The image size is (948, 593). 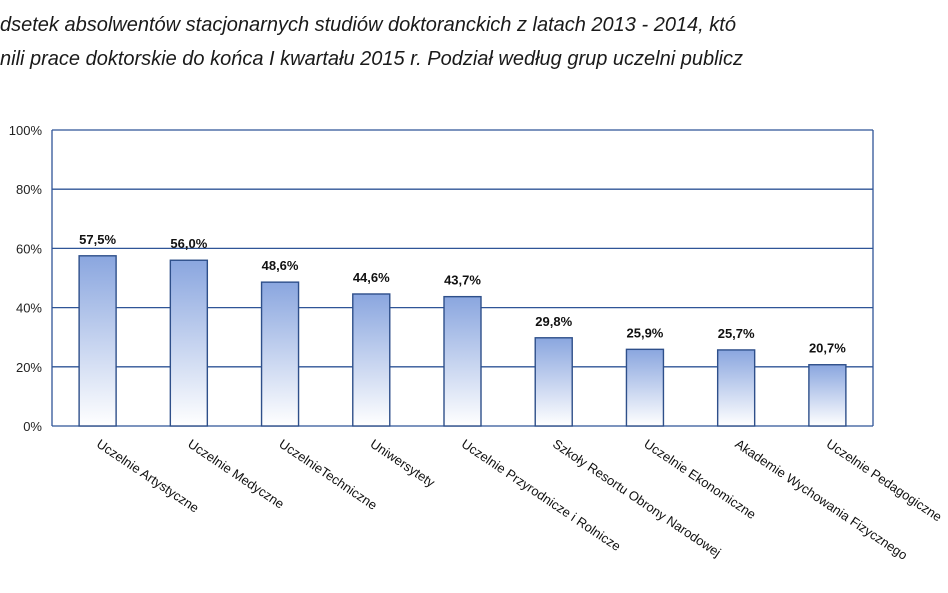 What do you see at coordinates (645, 332) in the screenshot?
I see `data-label: 25,9%` at bounding box center [645, 332].